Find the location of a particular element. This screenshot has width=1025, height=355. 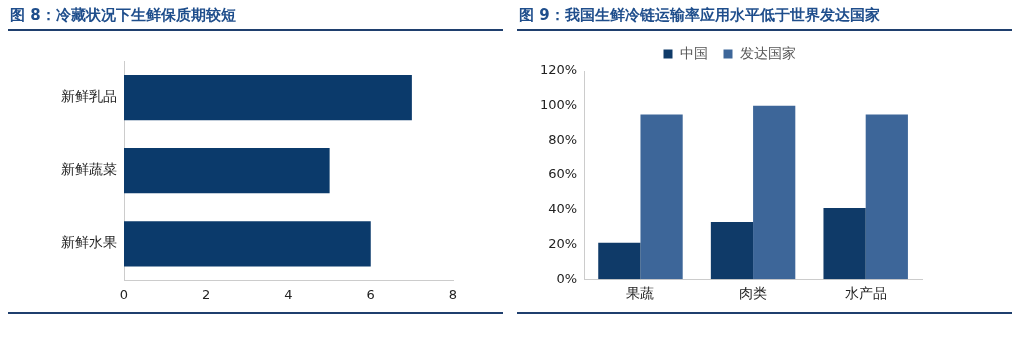

legend-label: 中国 is located at coordinates (693, 52).